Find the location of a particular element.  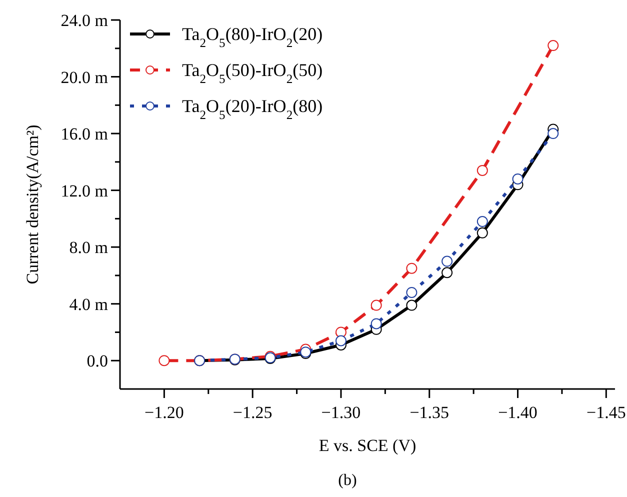

x-axis-title: E vs. SCE (V) is located at coordinates (367, 445).